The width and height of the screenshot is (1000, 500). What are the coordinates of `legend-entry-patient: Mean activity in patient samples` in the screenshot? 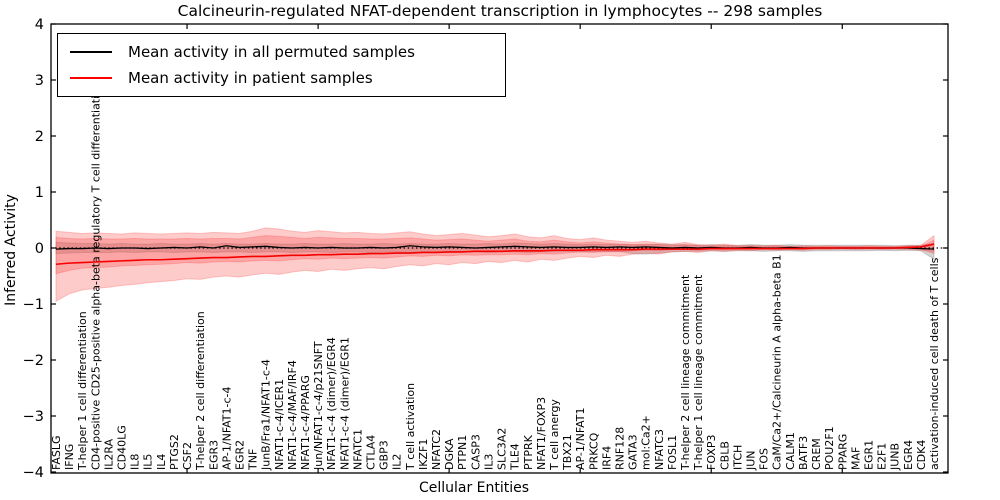 It's located at (281, 78).